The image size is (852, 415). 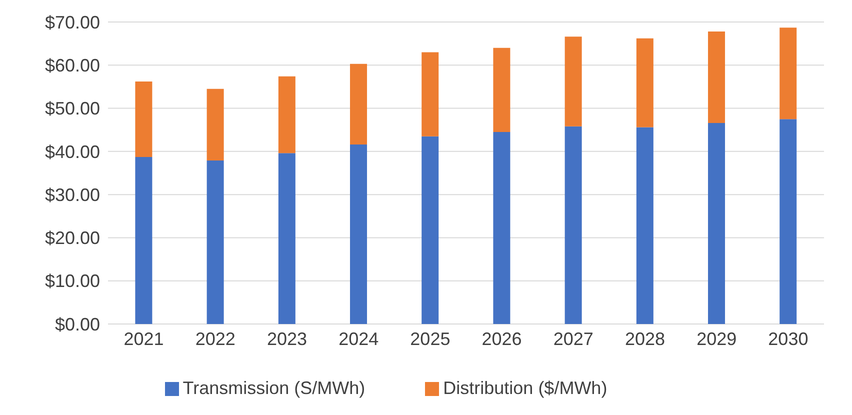 I want to click on y-tick-label: $0.00, so click(x=77, y=324).